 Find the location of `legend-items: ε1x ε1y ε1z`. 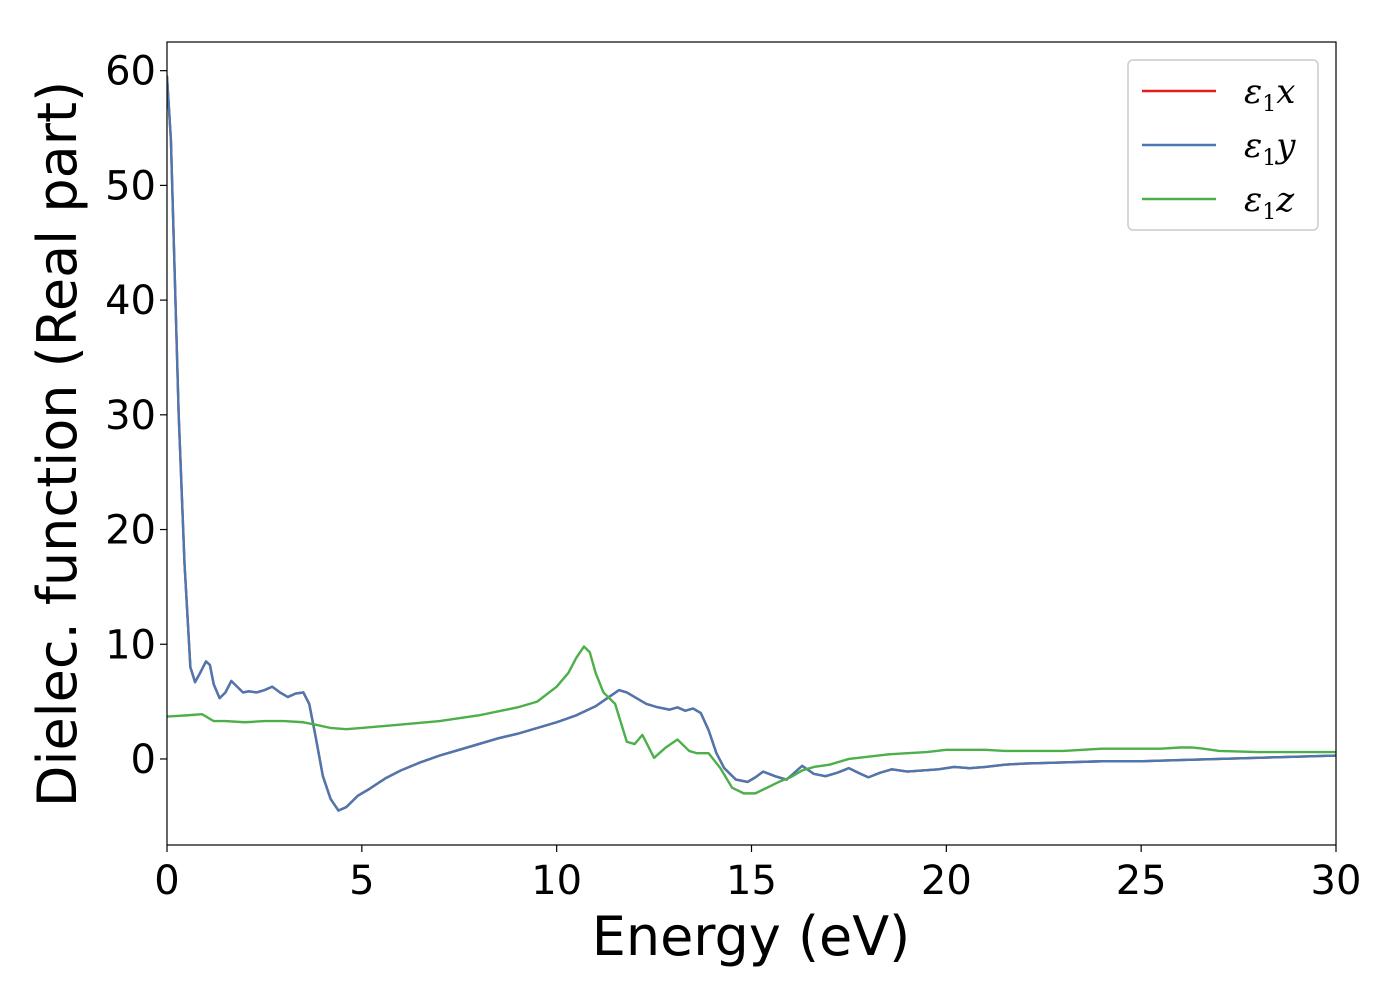

legend-items: ε1x ε1y ε1z is located at coordinates (1219, 148).